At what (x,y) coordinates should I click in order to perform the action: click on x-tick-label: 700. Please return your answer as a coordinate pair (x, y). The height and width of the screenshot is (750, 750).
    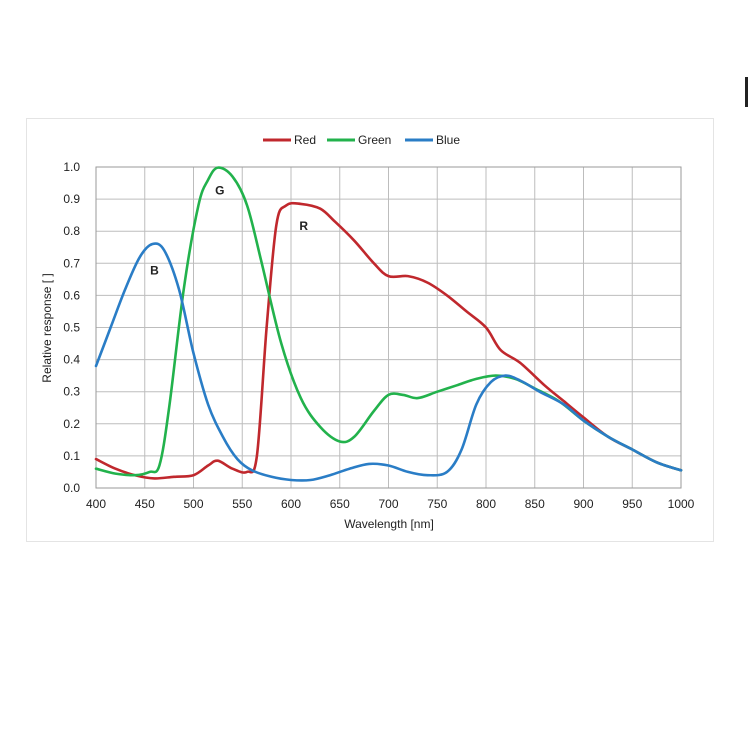
    Looking at the image, I should click on (388, 504).